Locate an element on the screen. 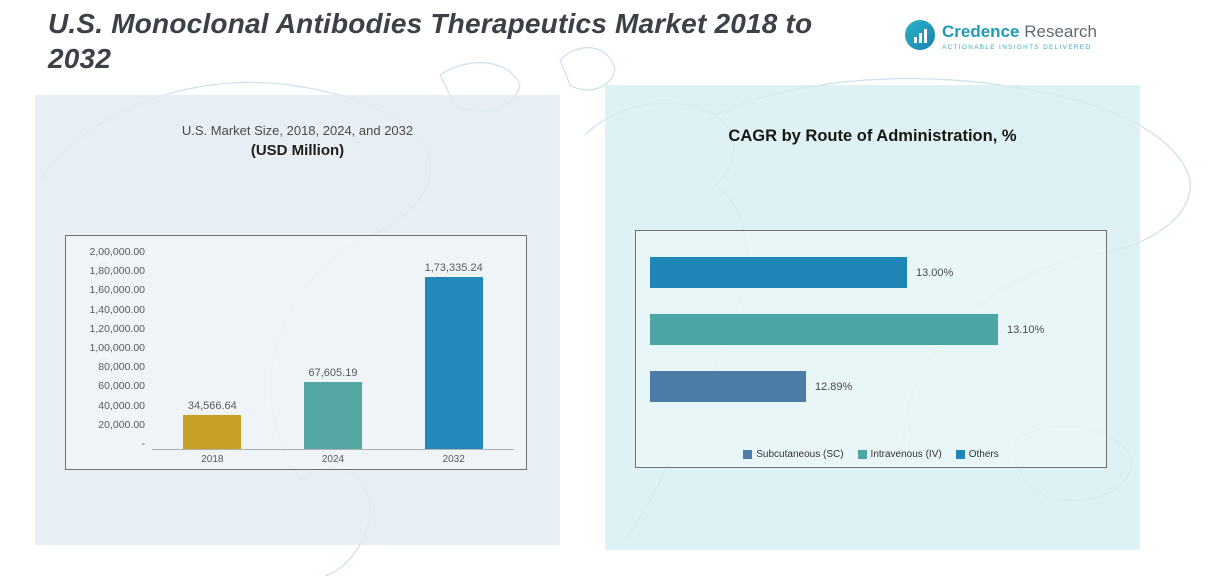 The width and height of the screenshot is (1226, 576). logo-brand-word1: Credence is located at coordinates (981, 31).